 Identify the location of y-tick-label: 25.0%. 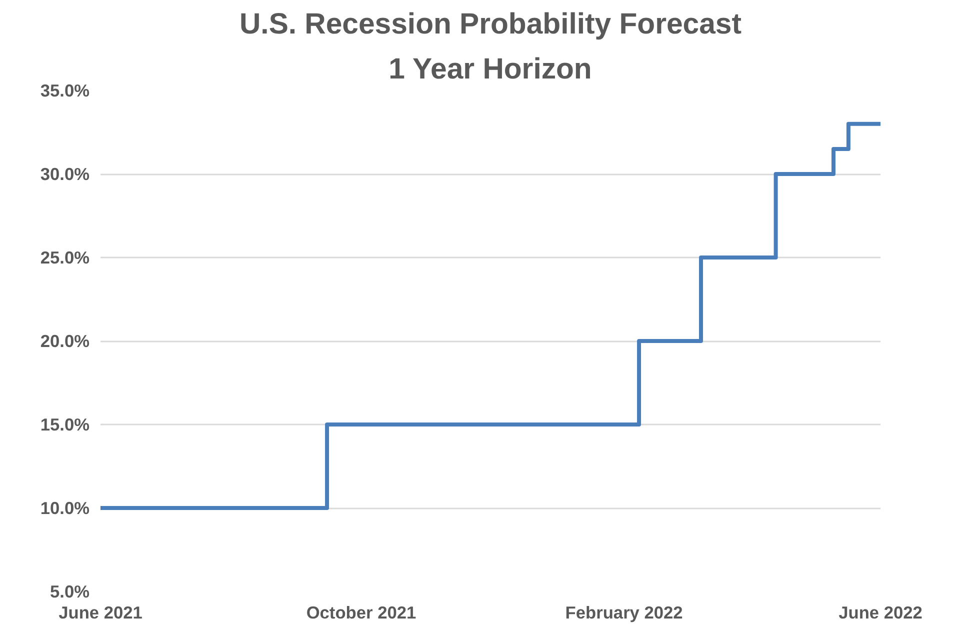
(65, 258).